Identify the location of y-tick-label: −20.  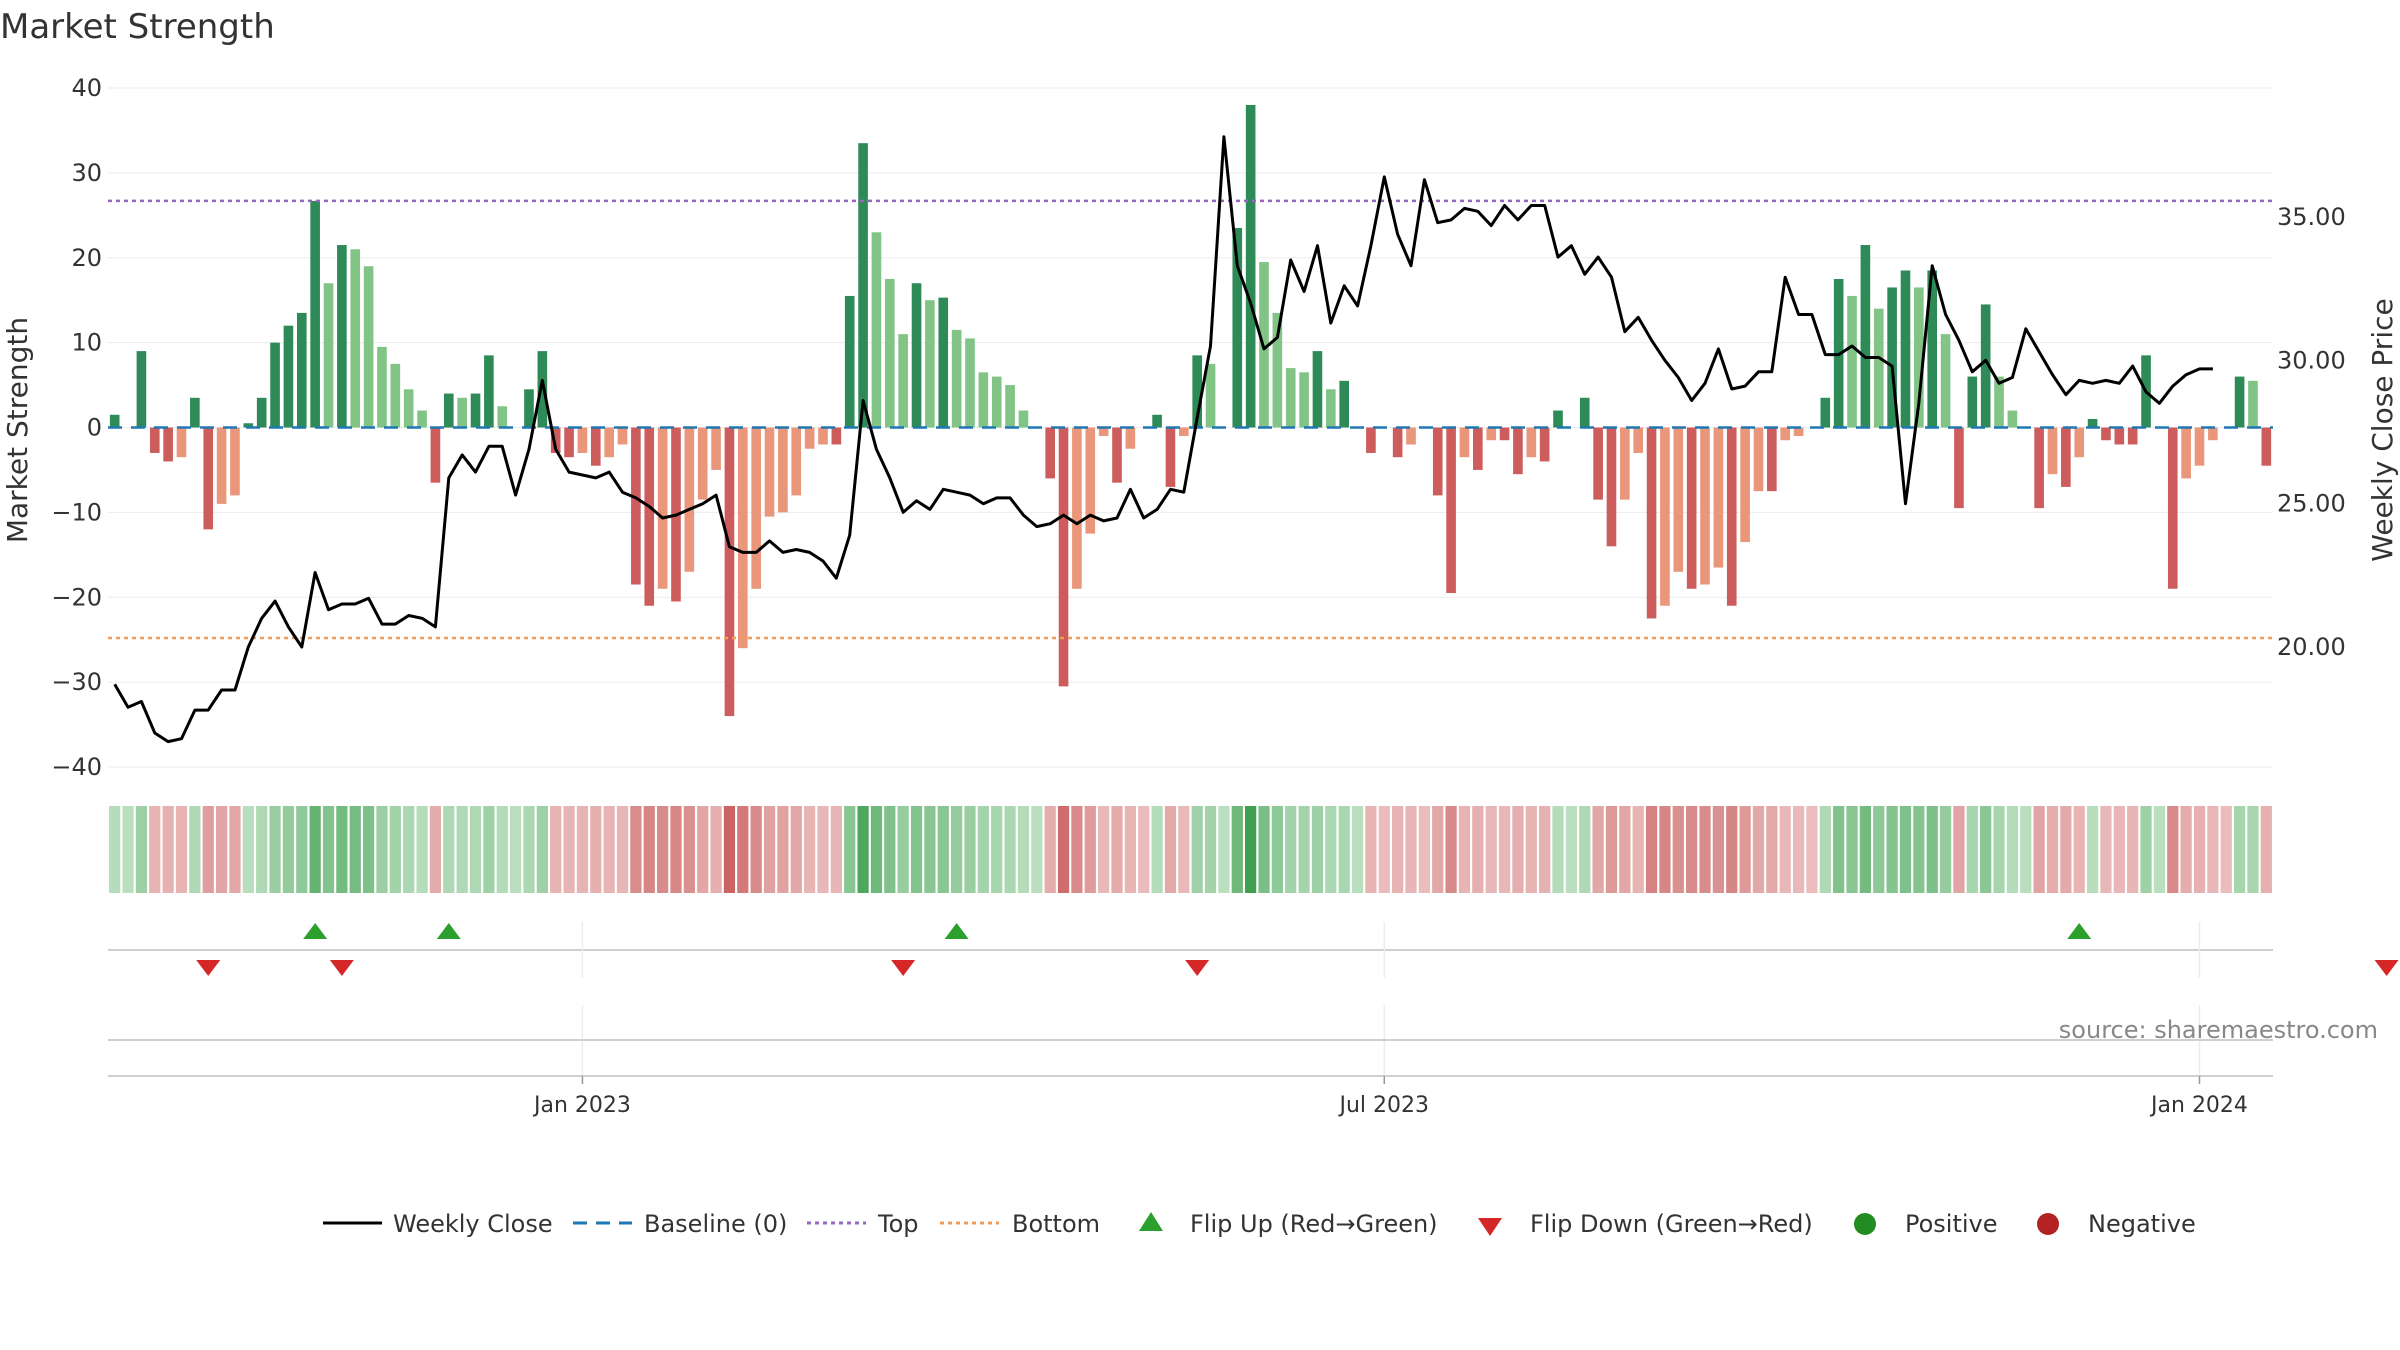
(76, 597).